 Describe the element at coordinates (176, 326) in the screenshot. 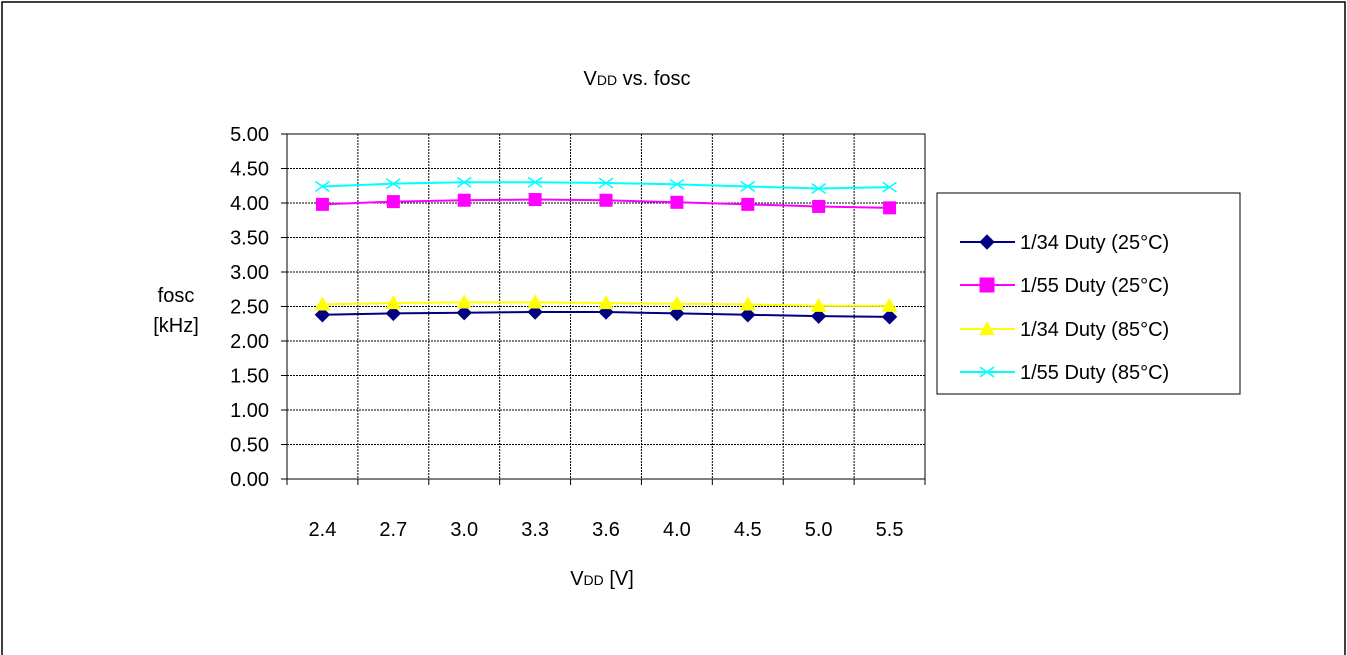

I see `y-axis-label-line2: [kHz]` at that location.